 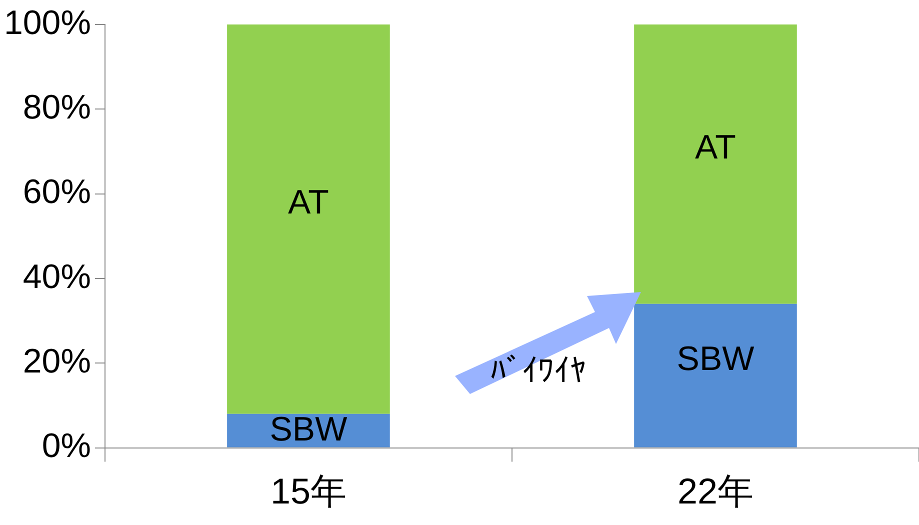 I want to click on series-label: AT, so click(x=715, y=147).